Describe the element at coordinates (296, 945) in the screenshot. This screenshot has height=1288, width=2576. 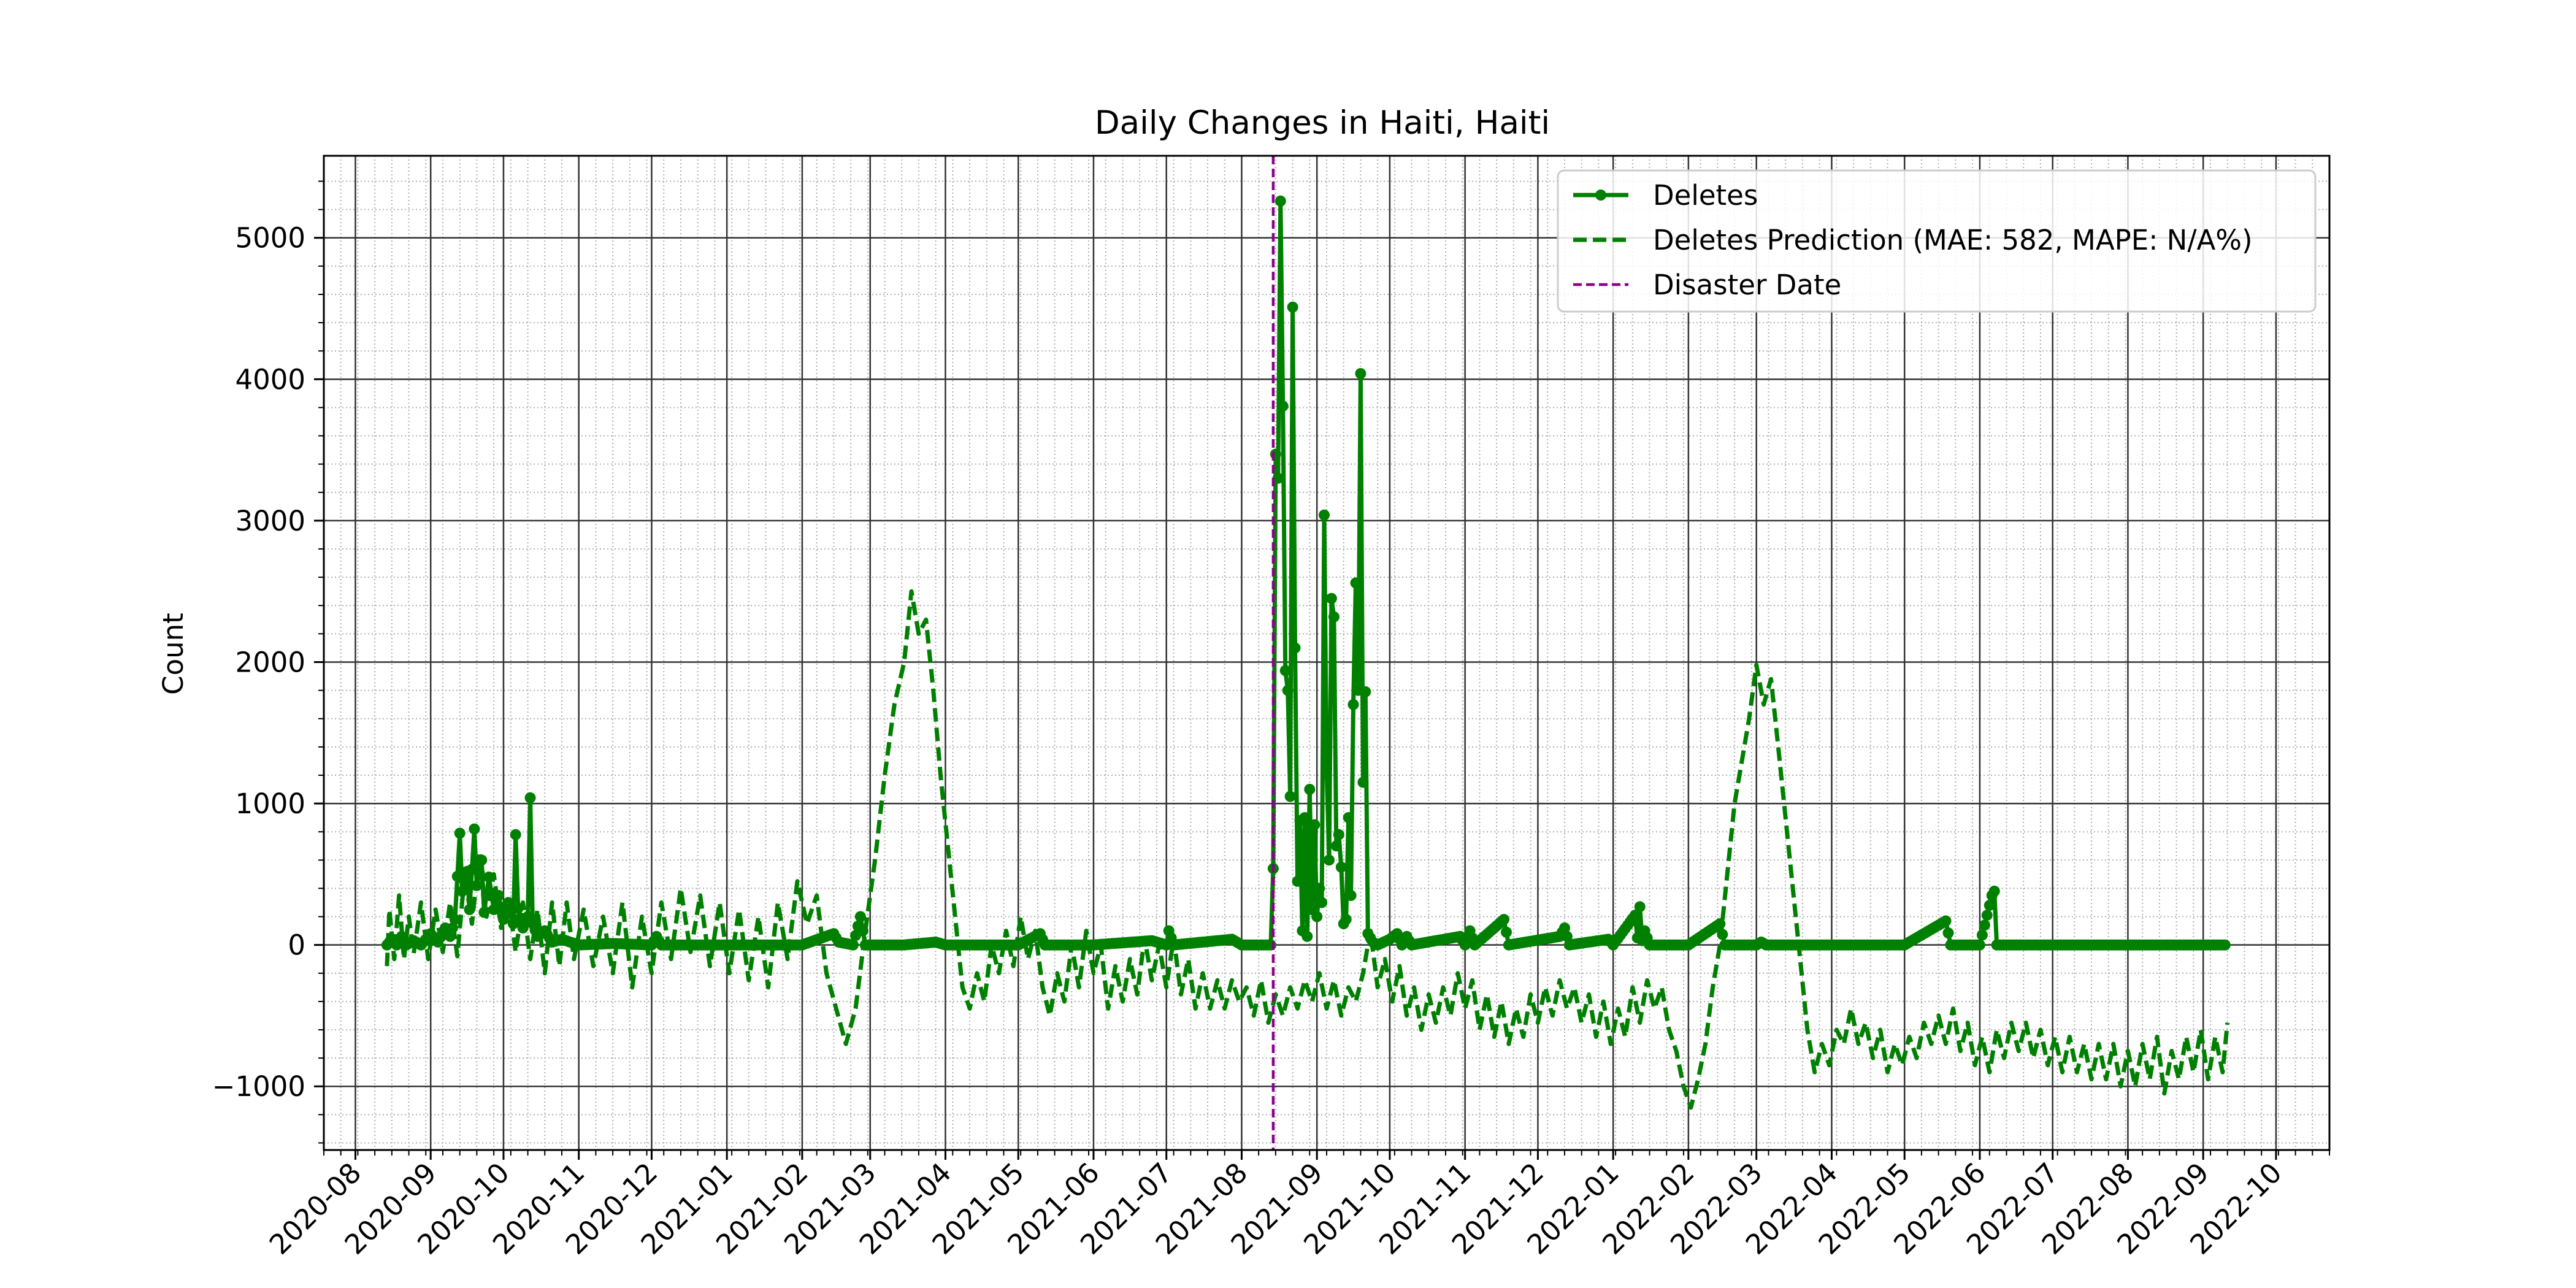
I see `y-tick-label: 0` at that location.